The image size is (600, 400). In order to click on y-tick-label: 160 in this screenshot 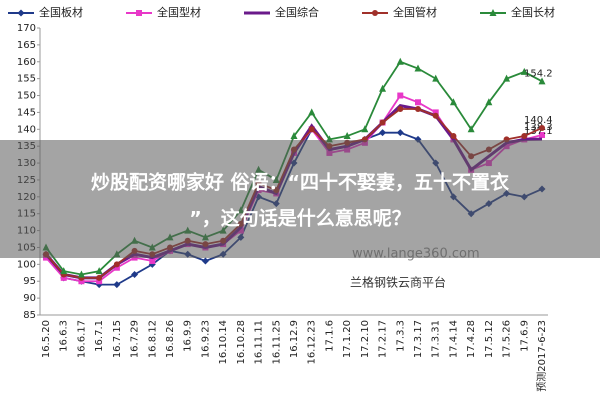, I will do `click(26, 62)`.